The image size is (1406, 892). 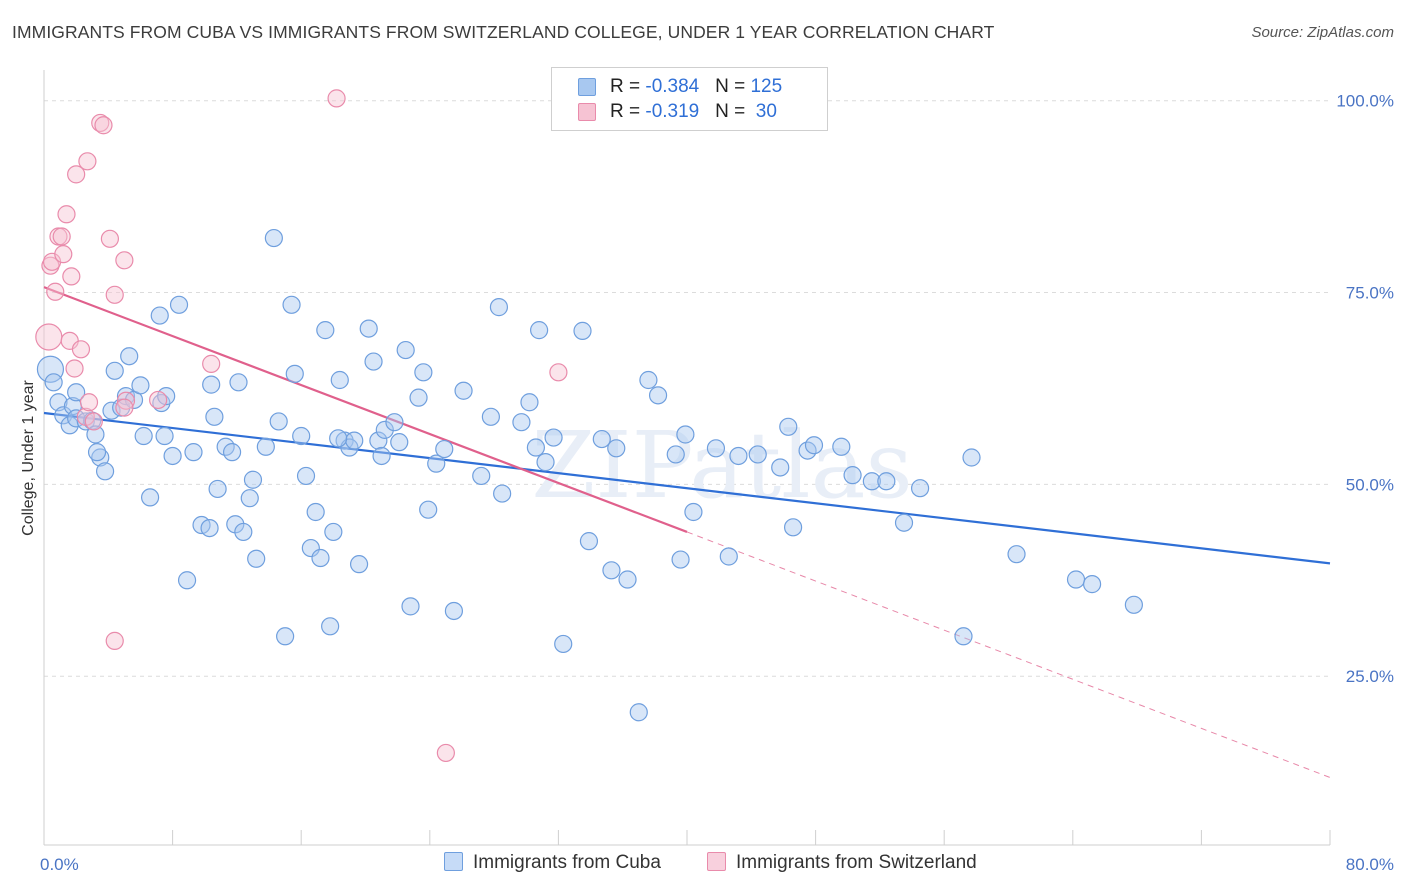 What do you see at coordinates (721, 465) in the screenshot?
I see `watermark: ZIPatlas` at bounding box center [721, 465].